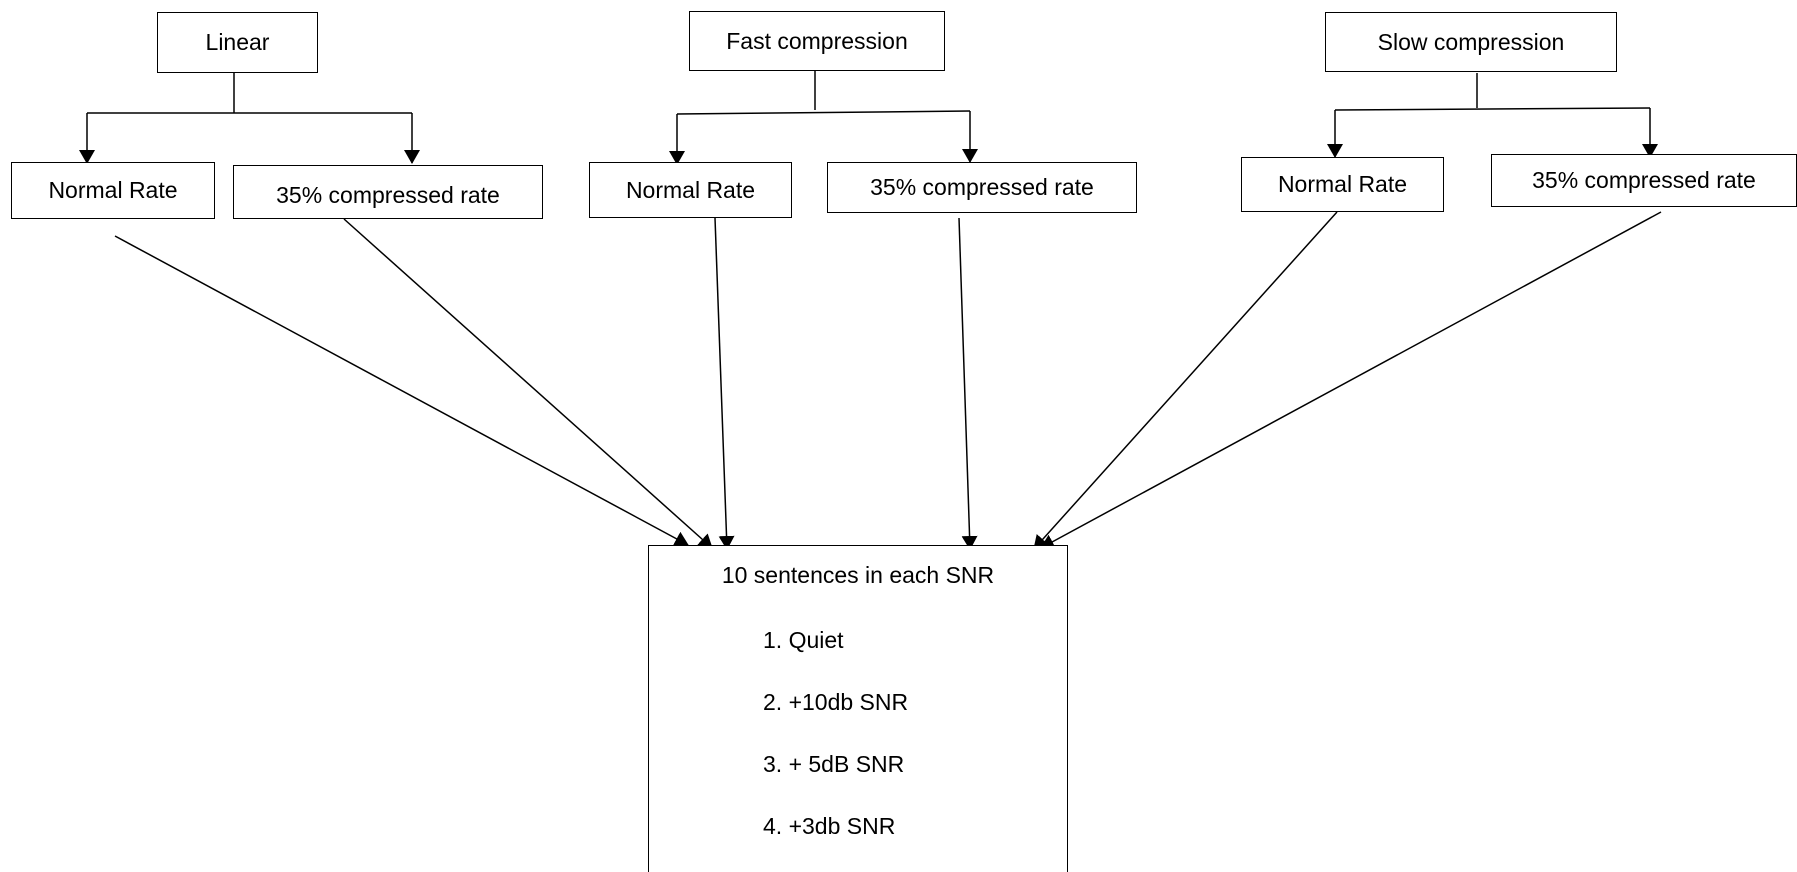 The width and height of the screenshot is (1797, 872). I want to click on arrow-slow-normal, so click(1185, 380).